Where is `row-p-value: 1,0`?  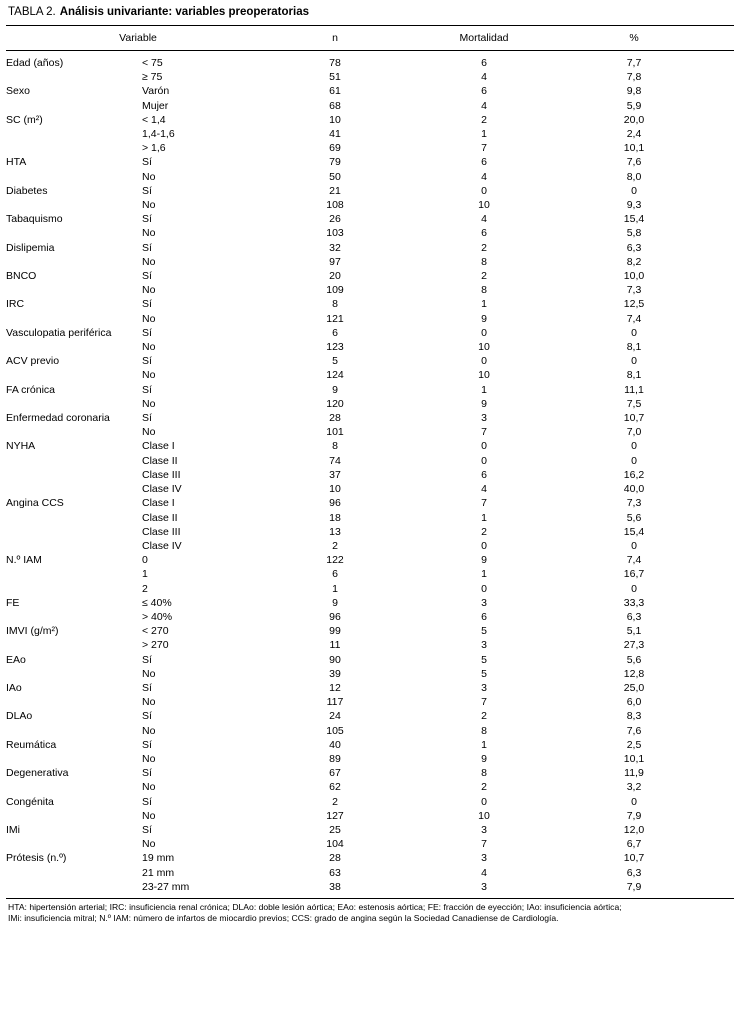
row-p-value: 1,0 is located at coordinates (720, 333).